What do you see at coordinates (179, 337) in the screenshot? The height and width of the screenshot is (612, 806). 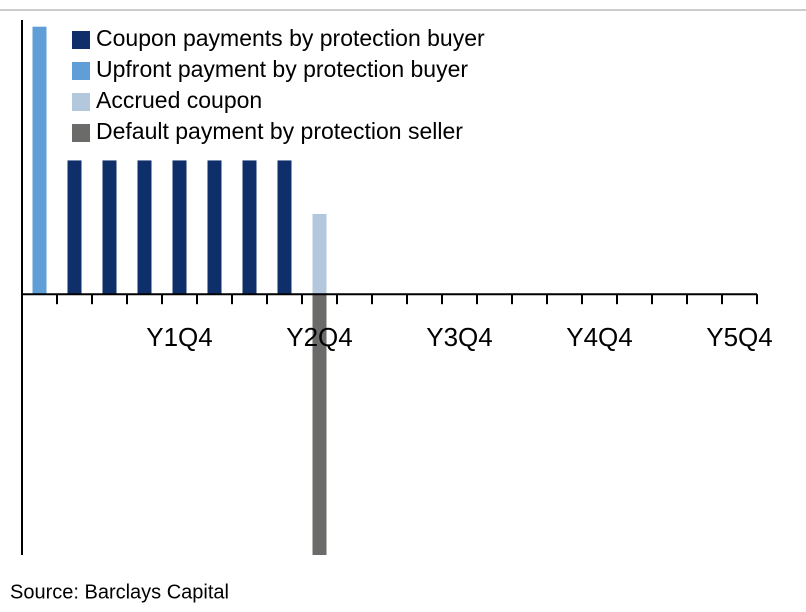 I see `x-tick-label: Y1Q4` at bounding box center [179, 337].